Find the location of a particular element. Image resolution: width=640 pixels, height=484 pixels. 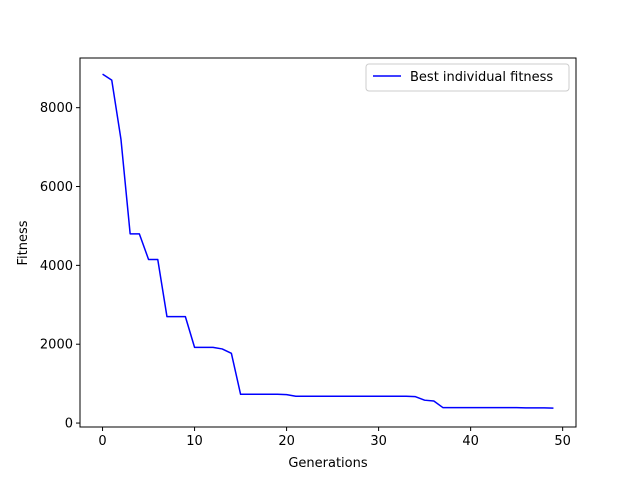

x-tick-label: 0 is located at coordinates (102, 441).